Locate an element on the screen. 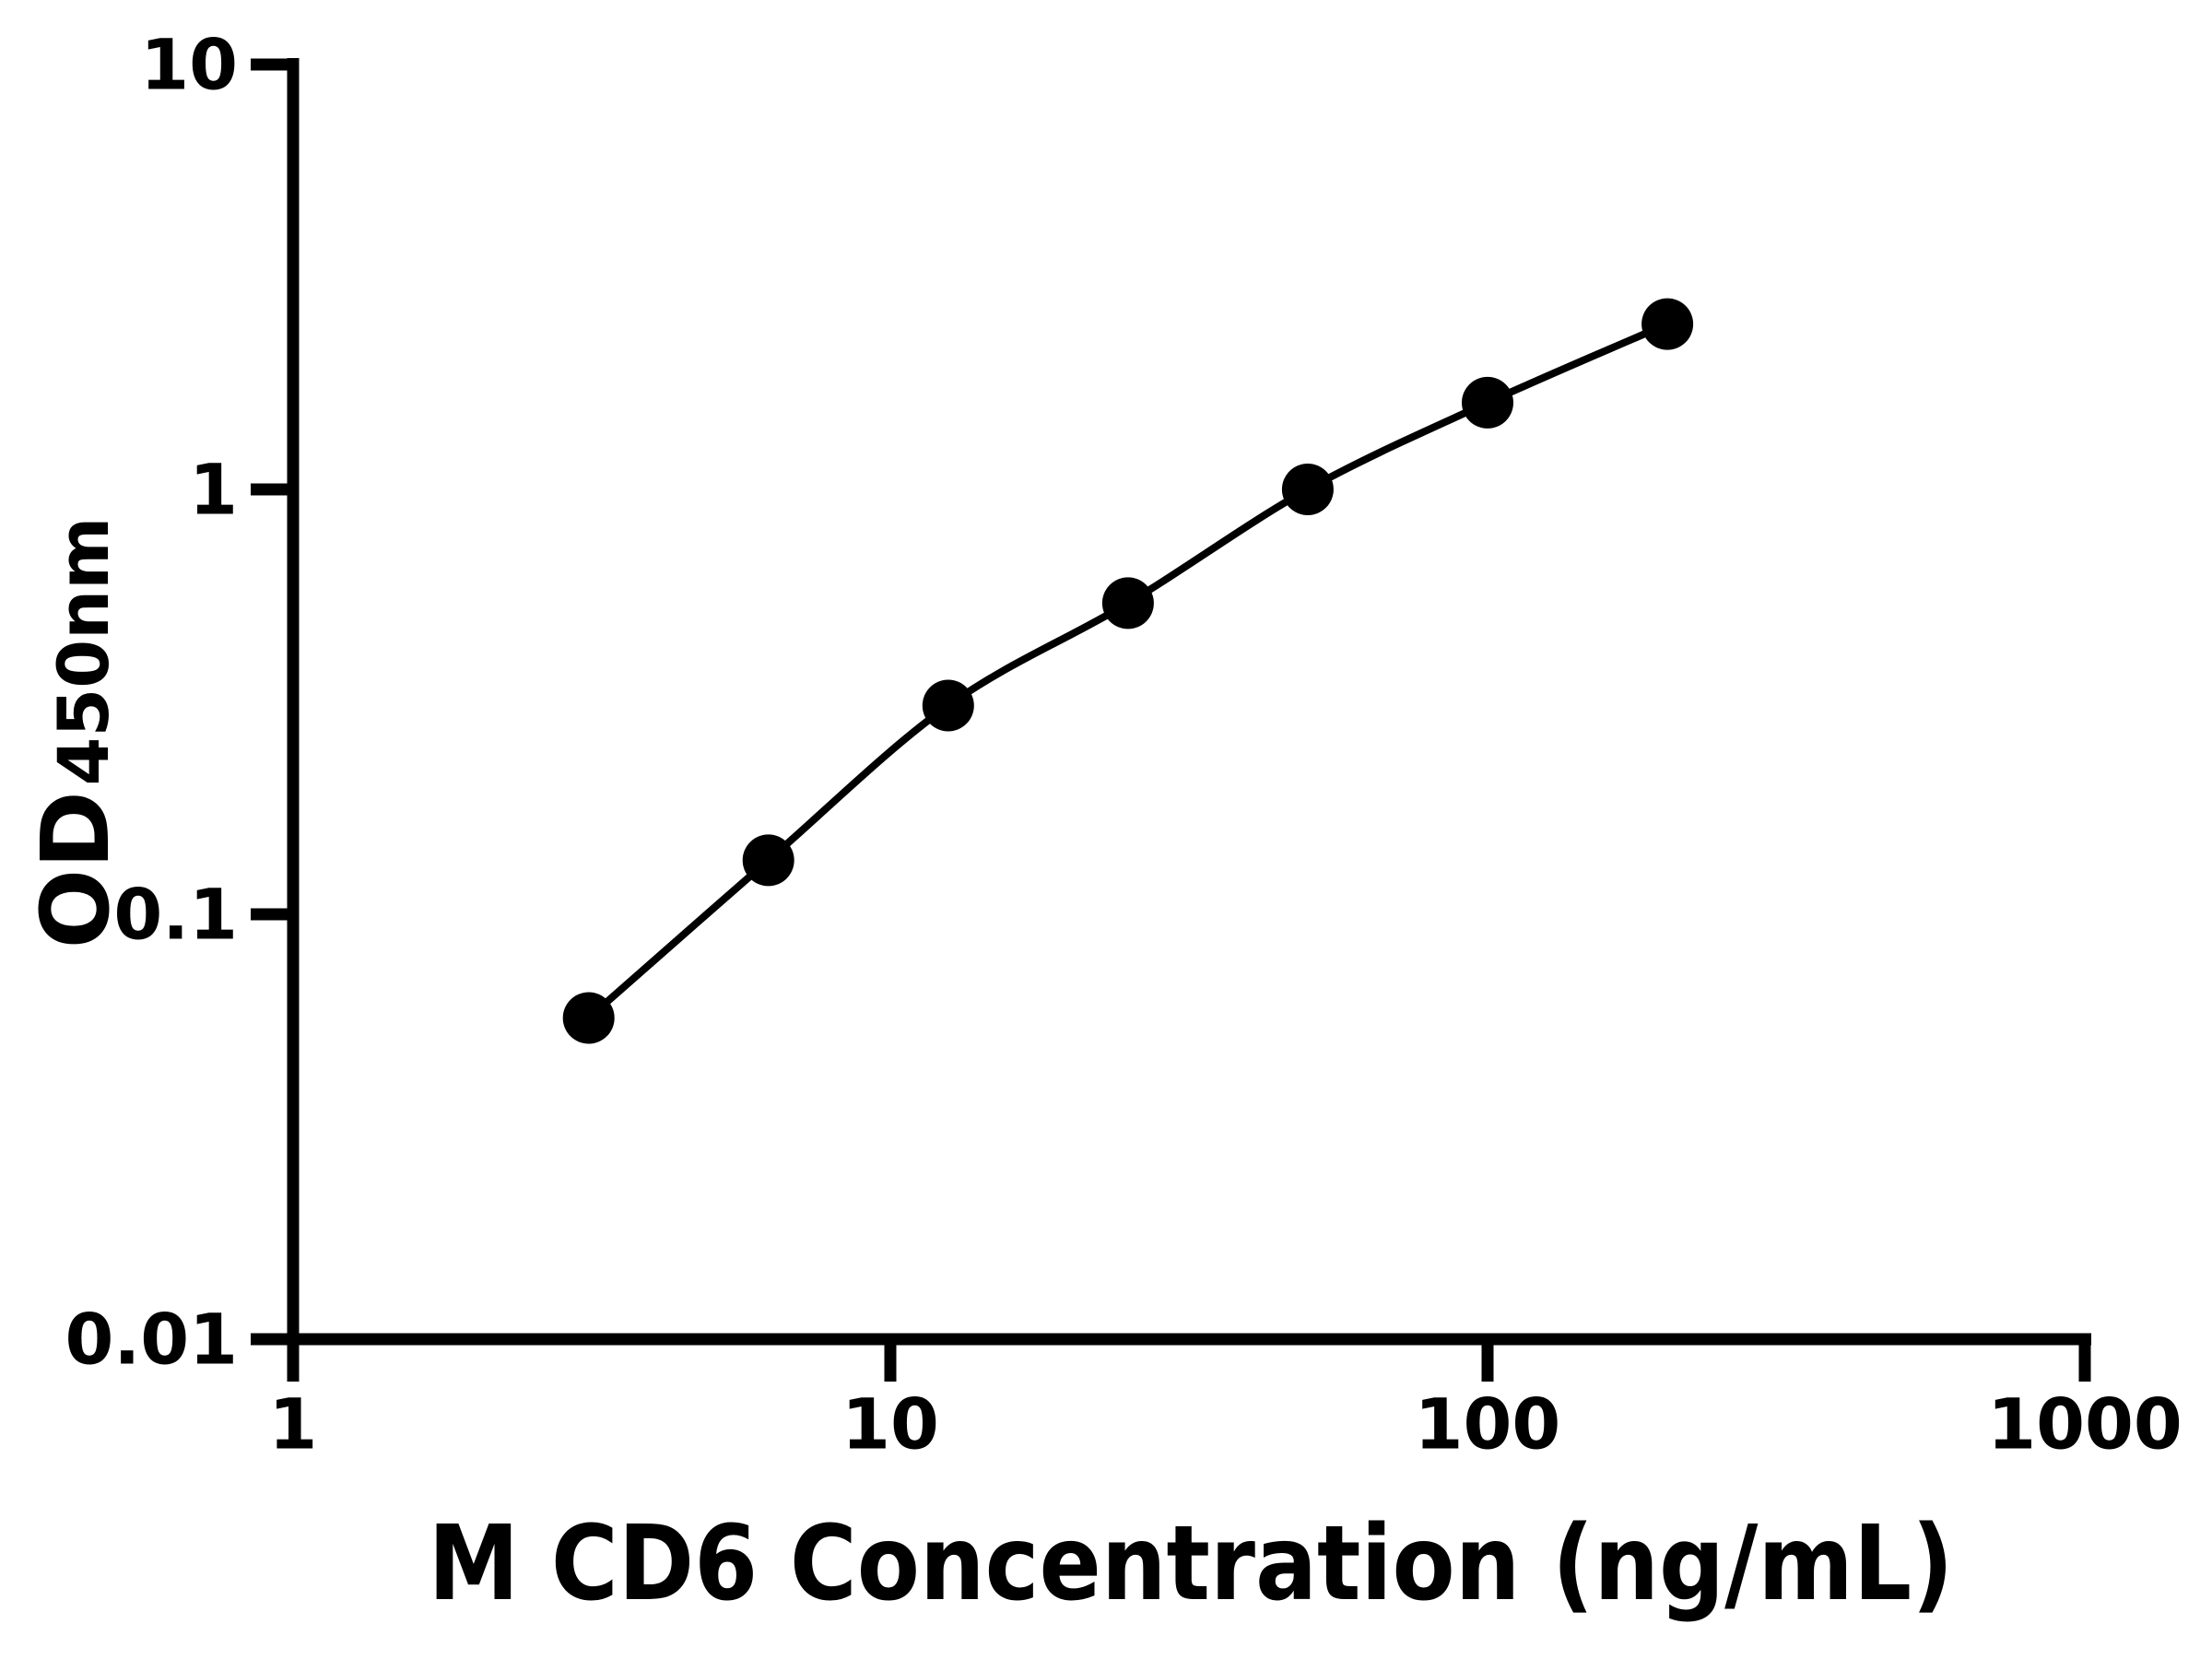 Image resolution: width=2212 pixels, height=1659 pixels. y-tick-label: 10 is located at coordinates (189, 65).